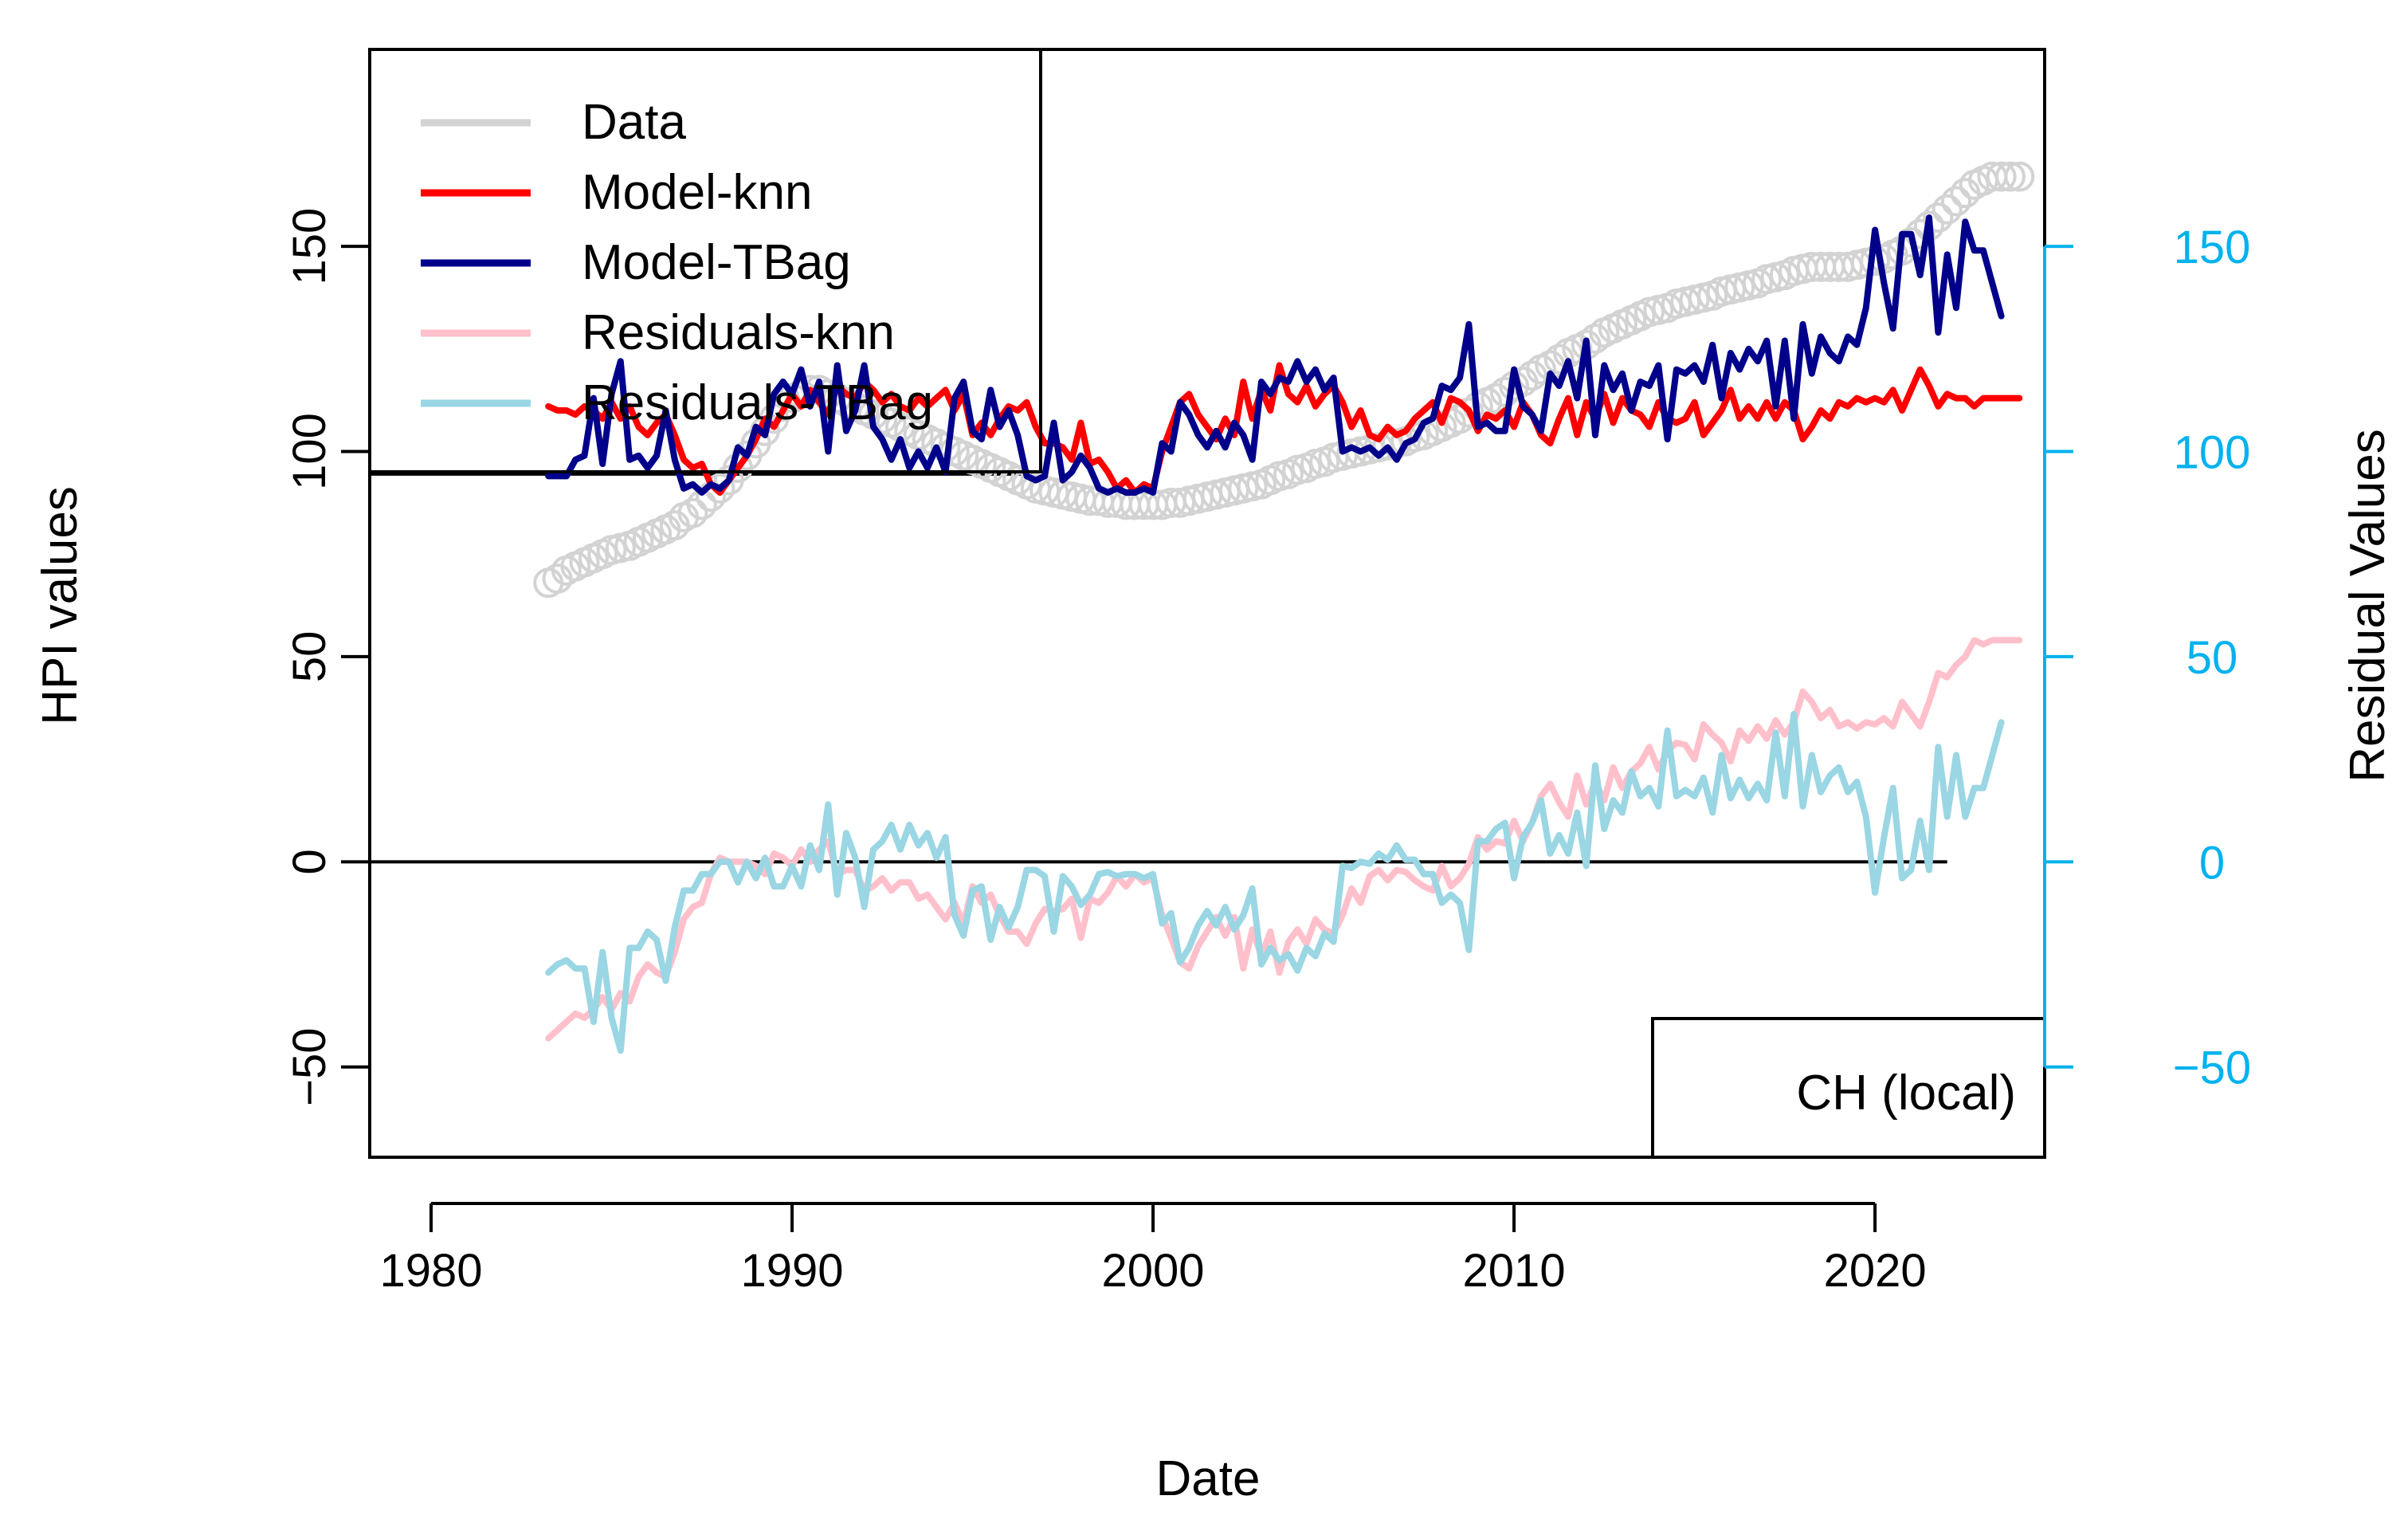 This screenshot has height=1535, width=2408. Describe the element at coordinates (60, 605) in the screenshot. I see `y-axis-title: HPI values` at that location.